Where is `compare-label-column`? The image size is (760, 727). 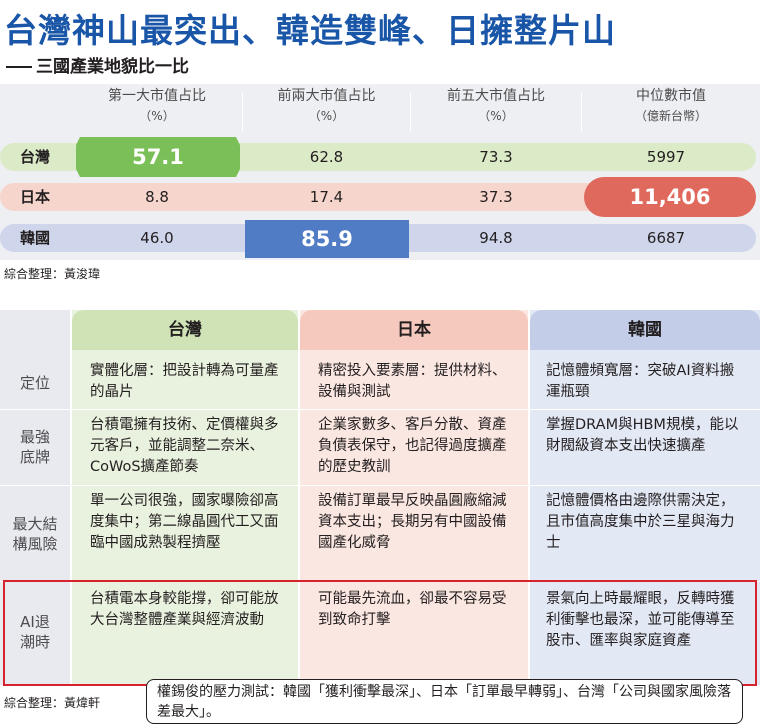 compare-label-column is located at coordinates (35, 497).